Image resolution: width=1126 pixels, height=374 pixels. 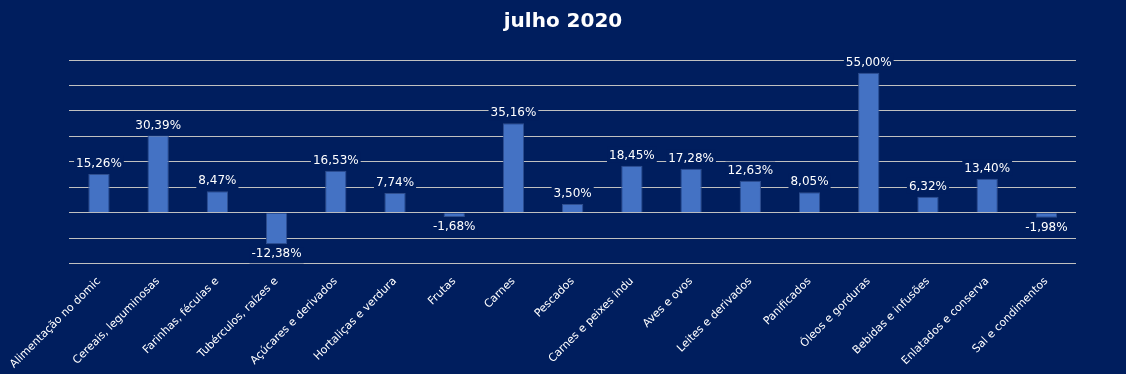 I want to click on data-label: 17,28%, so click(x=691, y=157).